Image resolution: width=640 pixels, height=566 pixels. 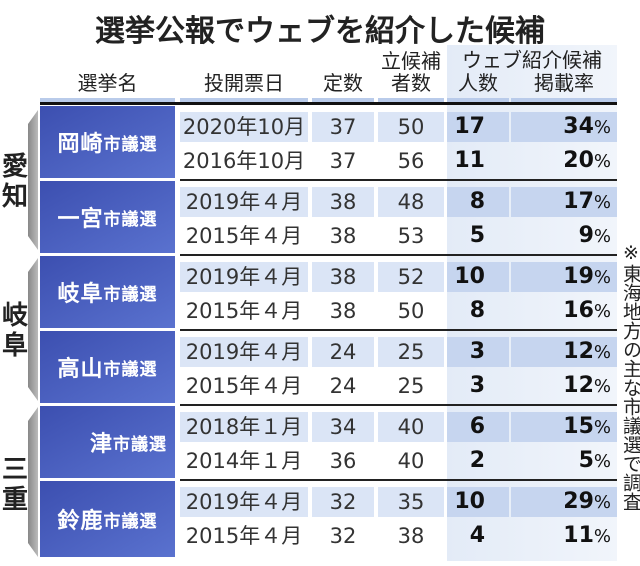 What do you see at coordinates (478, 127) in the screenshot?
I see `table-cell-web-count: 17` at bounding box center [478, 127].